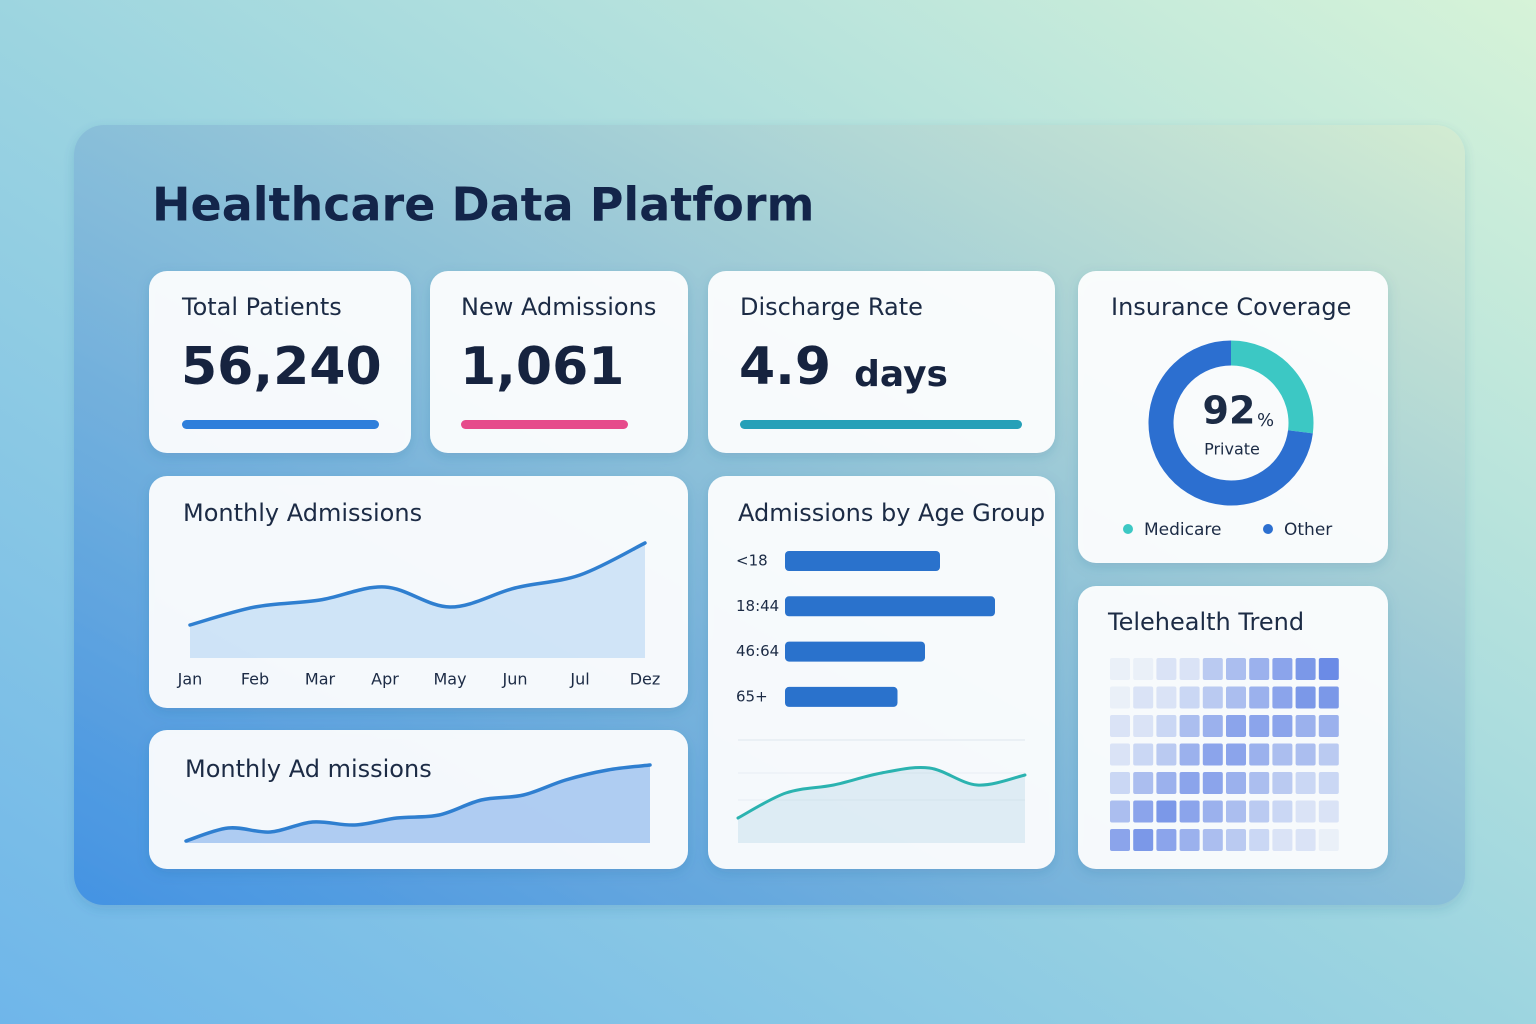 The height and width of the screenshot is (1024, 1536). I want to click on x-tick-label: Mar, so click(320, 679).